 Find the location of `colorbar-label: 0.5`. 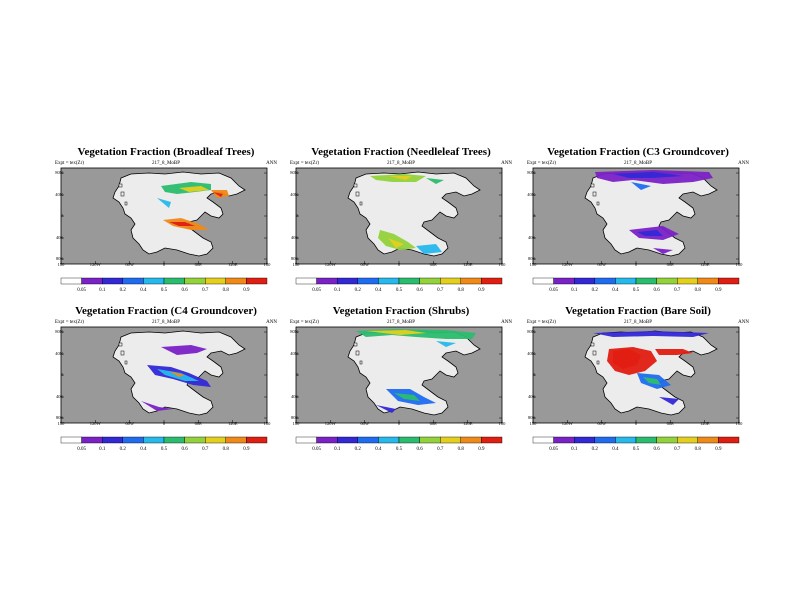

colorbar-label: 0.5 is located at coordinates (164, 449).